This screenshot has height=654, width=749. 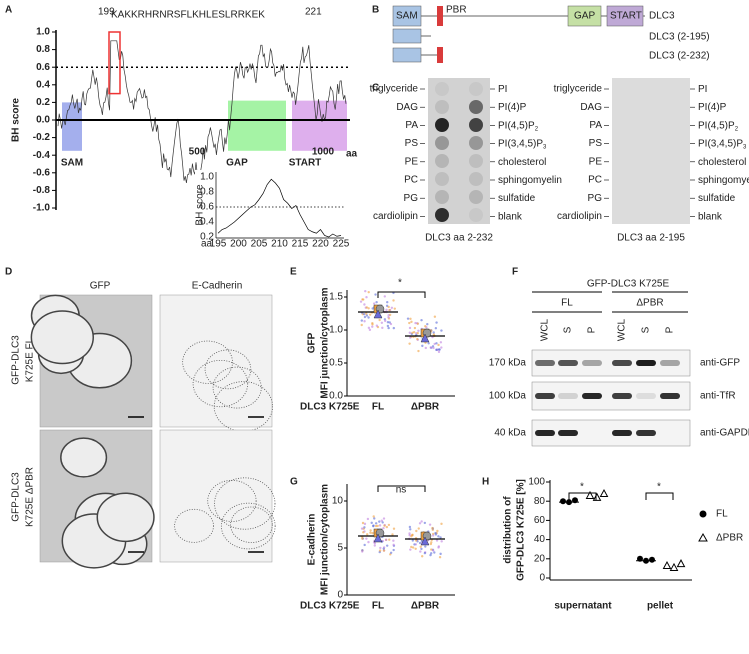 I want to click on panel-letter: C, so click(x=375, y=88).